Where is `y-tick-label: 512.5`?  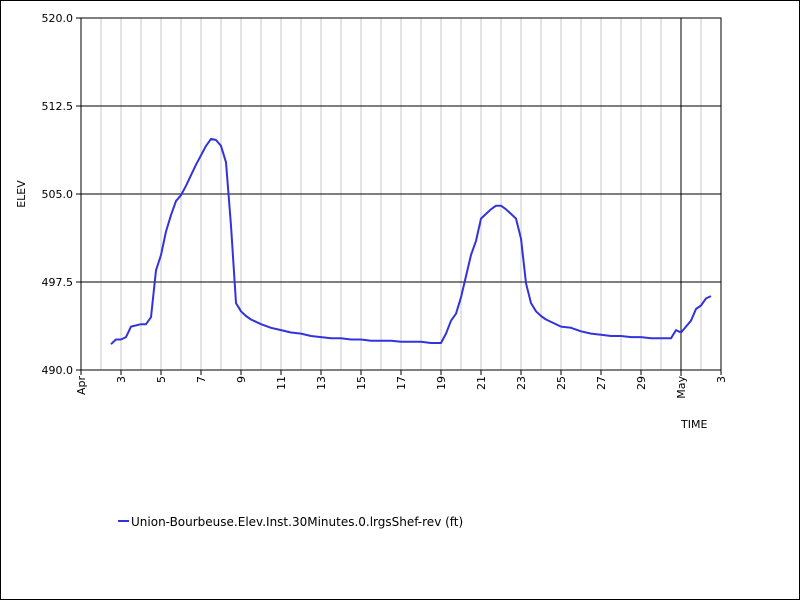
y-tick-label: 512.5 is located at coordinates (58, 106).